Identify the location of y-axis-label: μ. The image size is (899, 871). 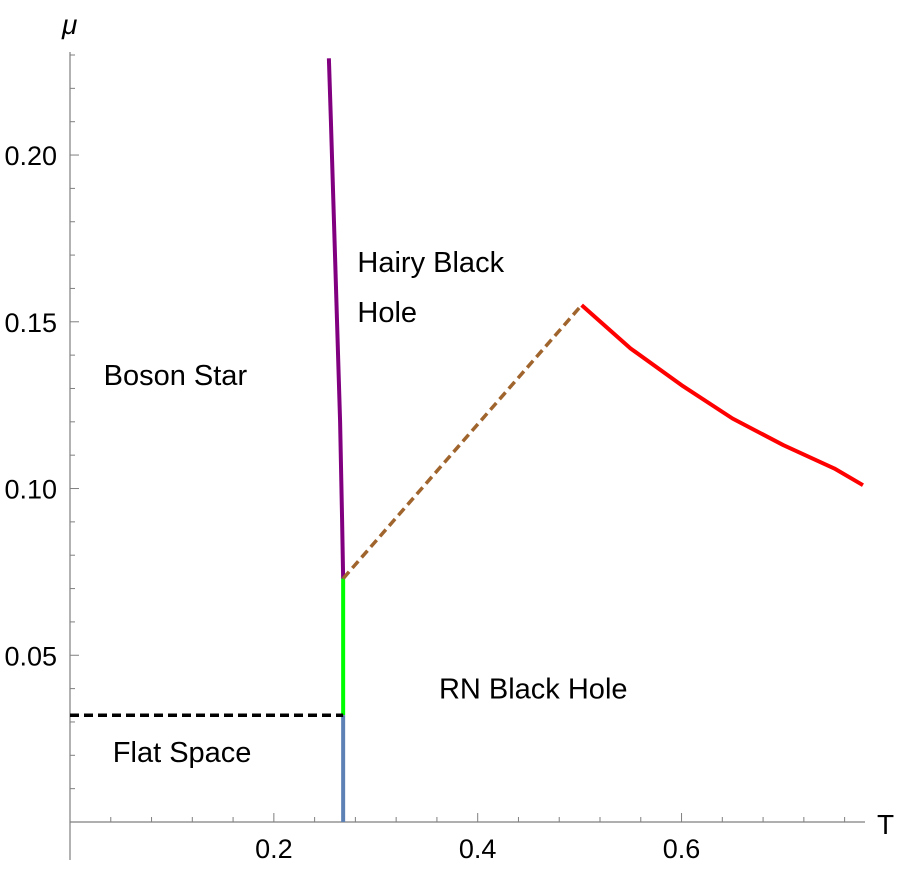
(69, 24).